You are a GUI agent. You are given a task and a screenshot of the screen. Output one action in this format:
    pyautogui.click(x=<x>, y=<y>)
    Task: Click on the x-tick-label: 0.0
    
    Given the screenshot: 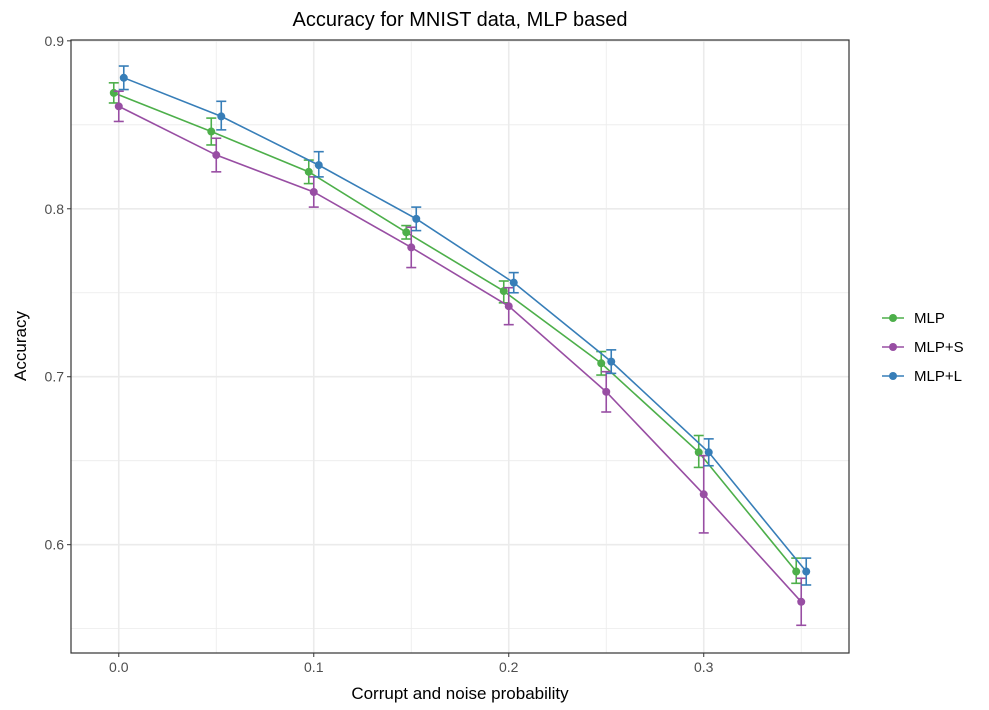 What is the action you would take?
    pyautogui.click(x=119, y=667)
    